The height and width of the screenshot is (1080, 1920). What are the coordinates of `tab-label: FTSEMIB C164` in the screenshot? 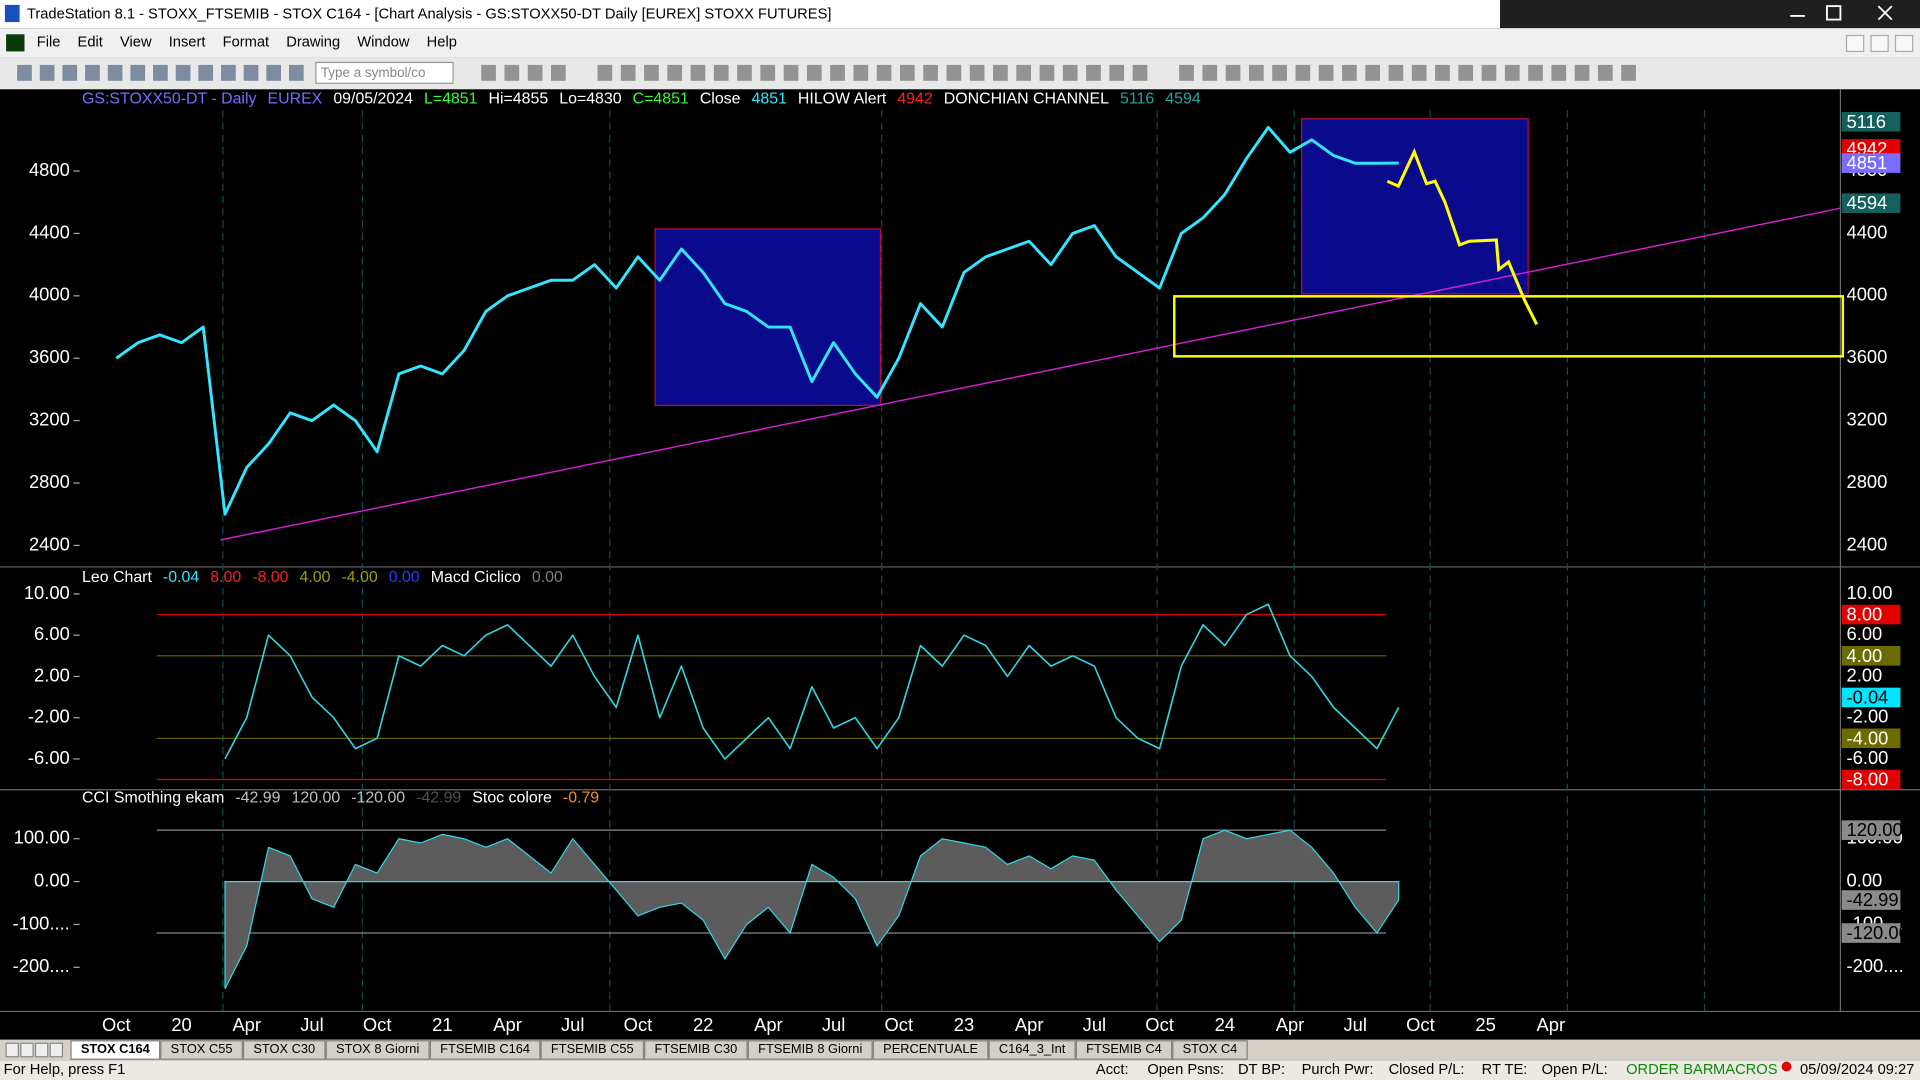 It's located at (485, 1048).